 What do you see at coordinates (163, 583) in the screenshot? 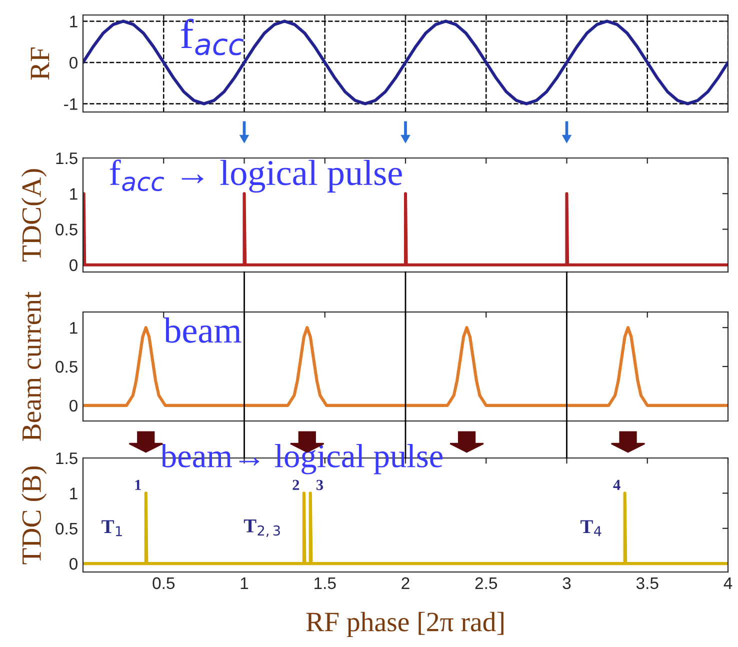
I see `x-tick-label: 0.5` at bounding box center [163, 583].